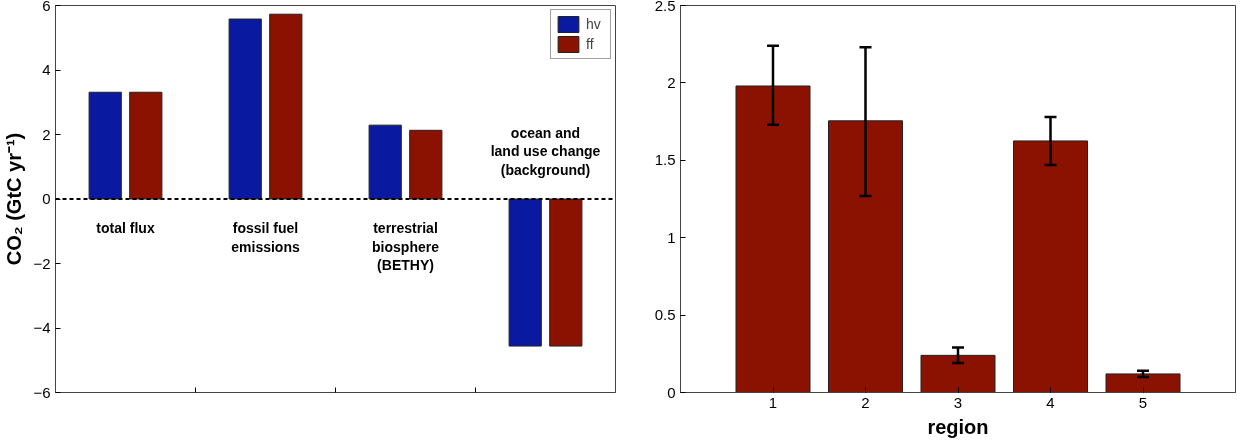 The height and width of the screenshot is (445, 1245). Describe the element at coordinates (46, 69) in the screenshot. I see `y-tick-label: 4` at that location.